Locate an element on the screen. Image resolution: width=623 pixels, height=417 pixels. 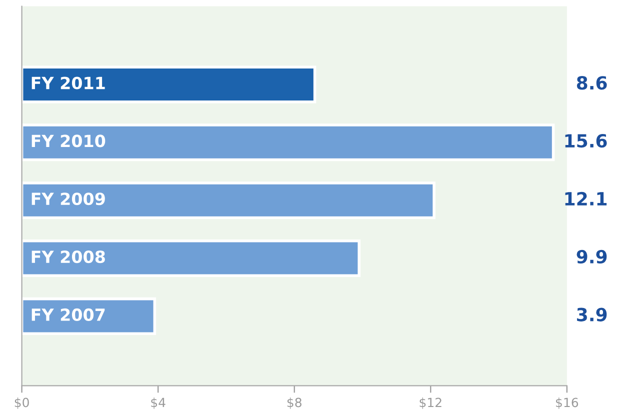
data-label: 3.9 is located at coordinates (592, 315).